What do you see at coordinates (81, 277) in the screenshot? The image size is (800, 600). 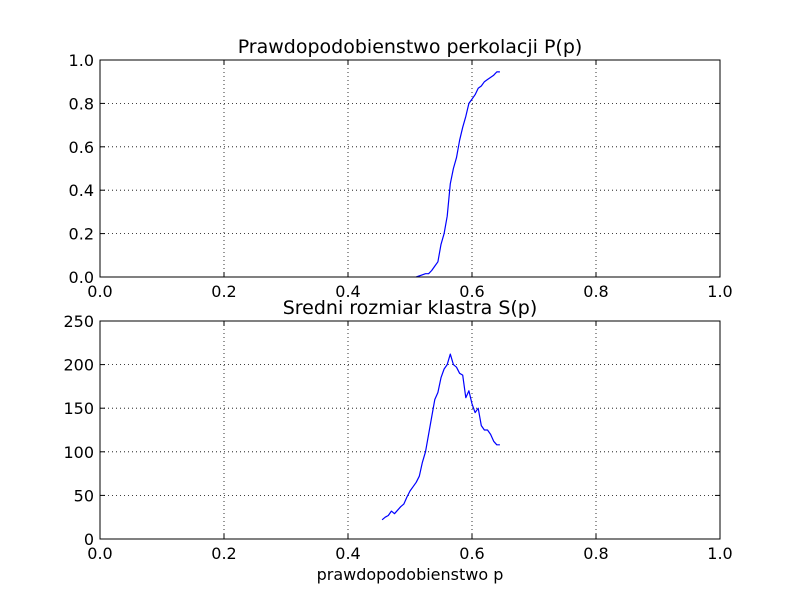 I see `y-tick-label: 0.0` at bounding box center [81, 277].